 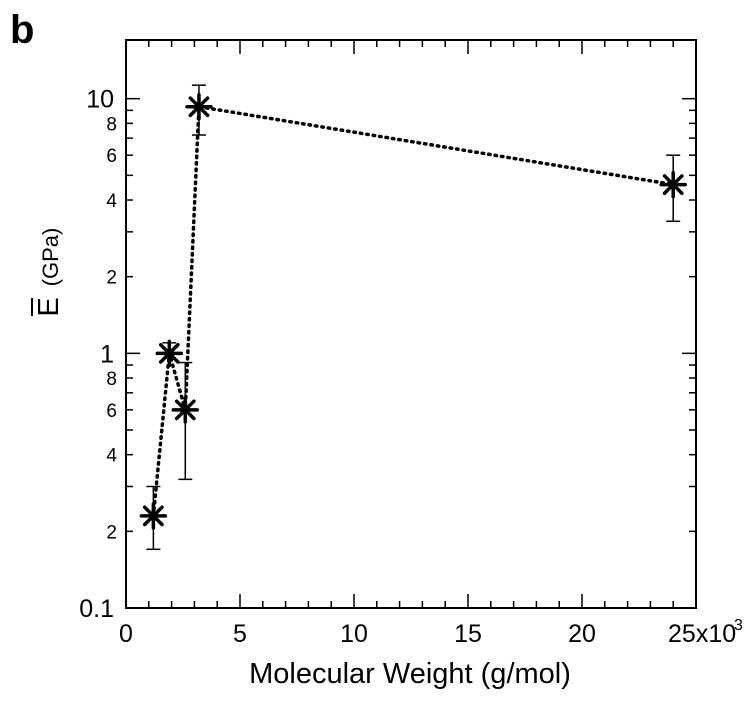 I want to click on x-multiplier-exponent: 3, so click(x=738, y=625).